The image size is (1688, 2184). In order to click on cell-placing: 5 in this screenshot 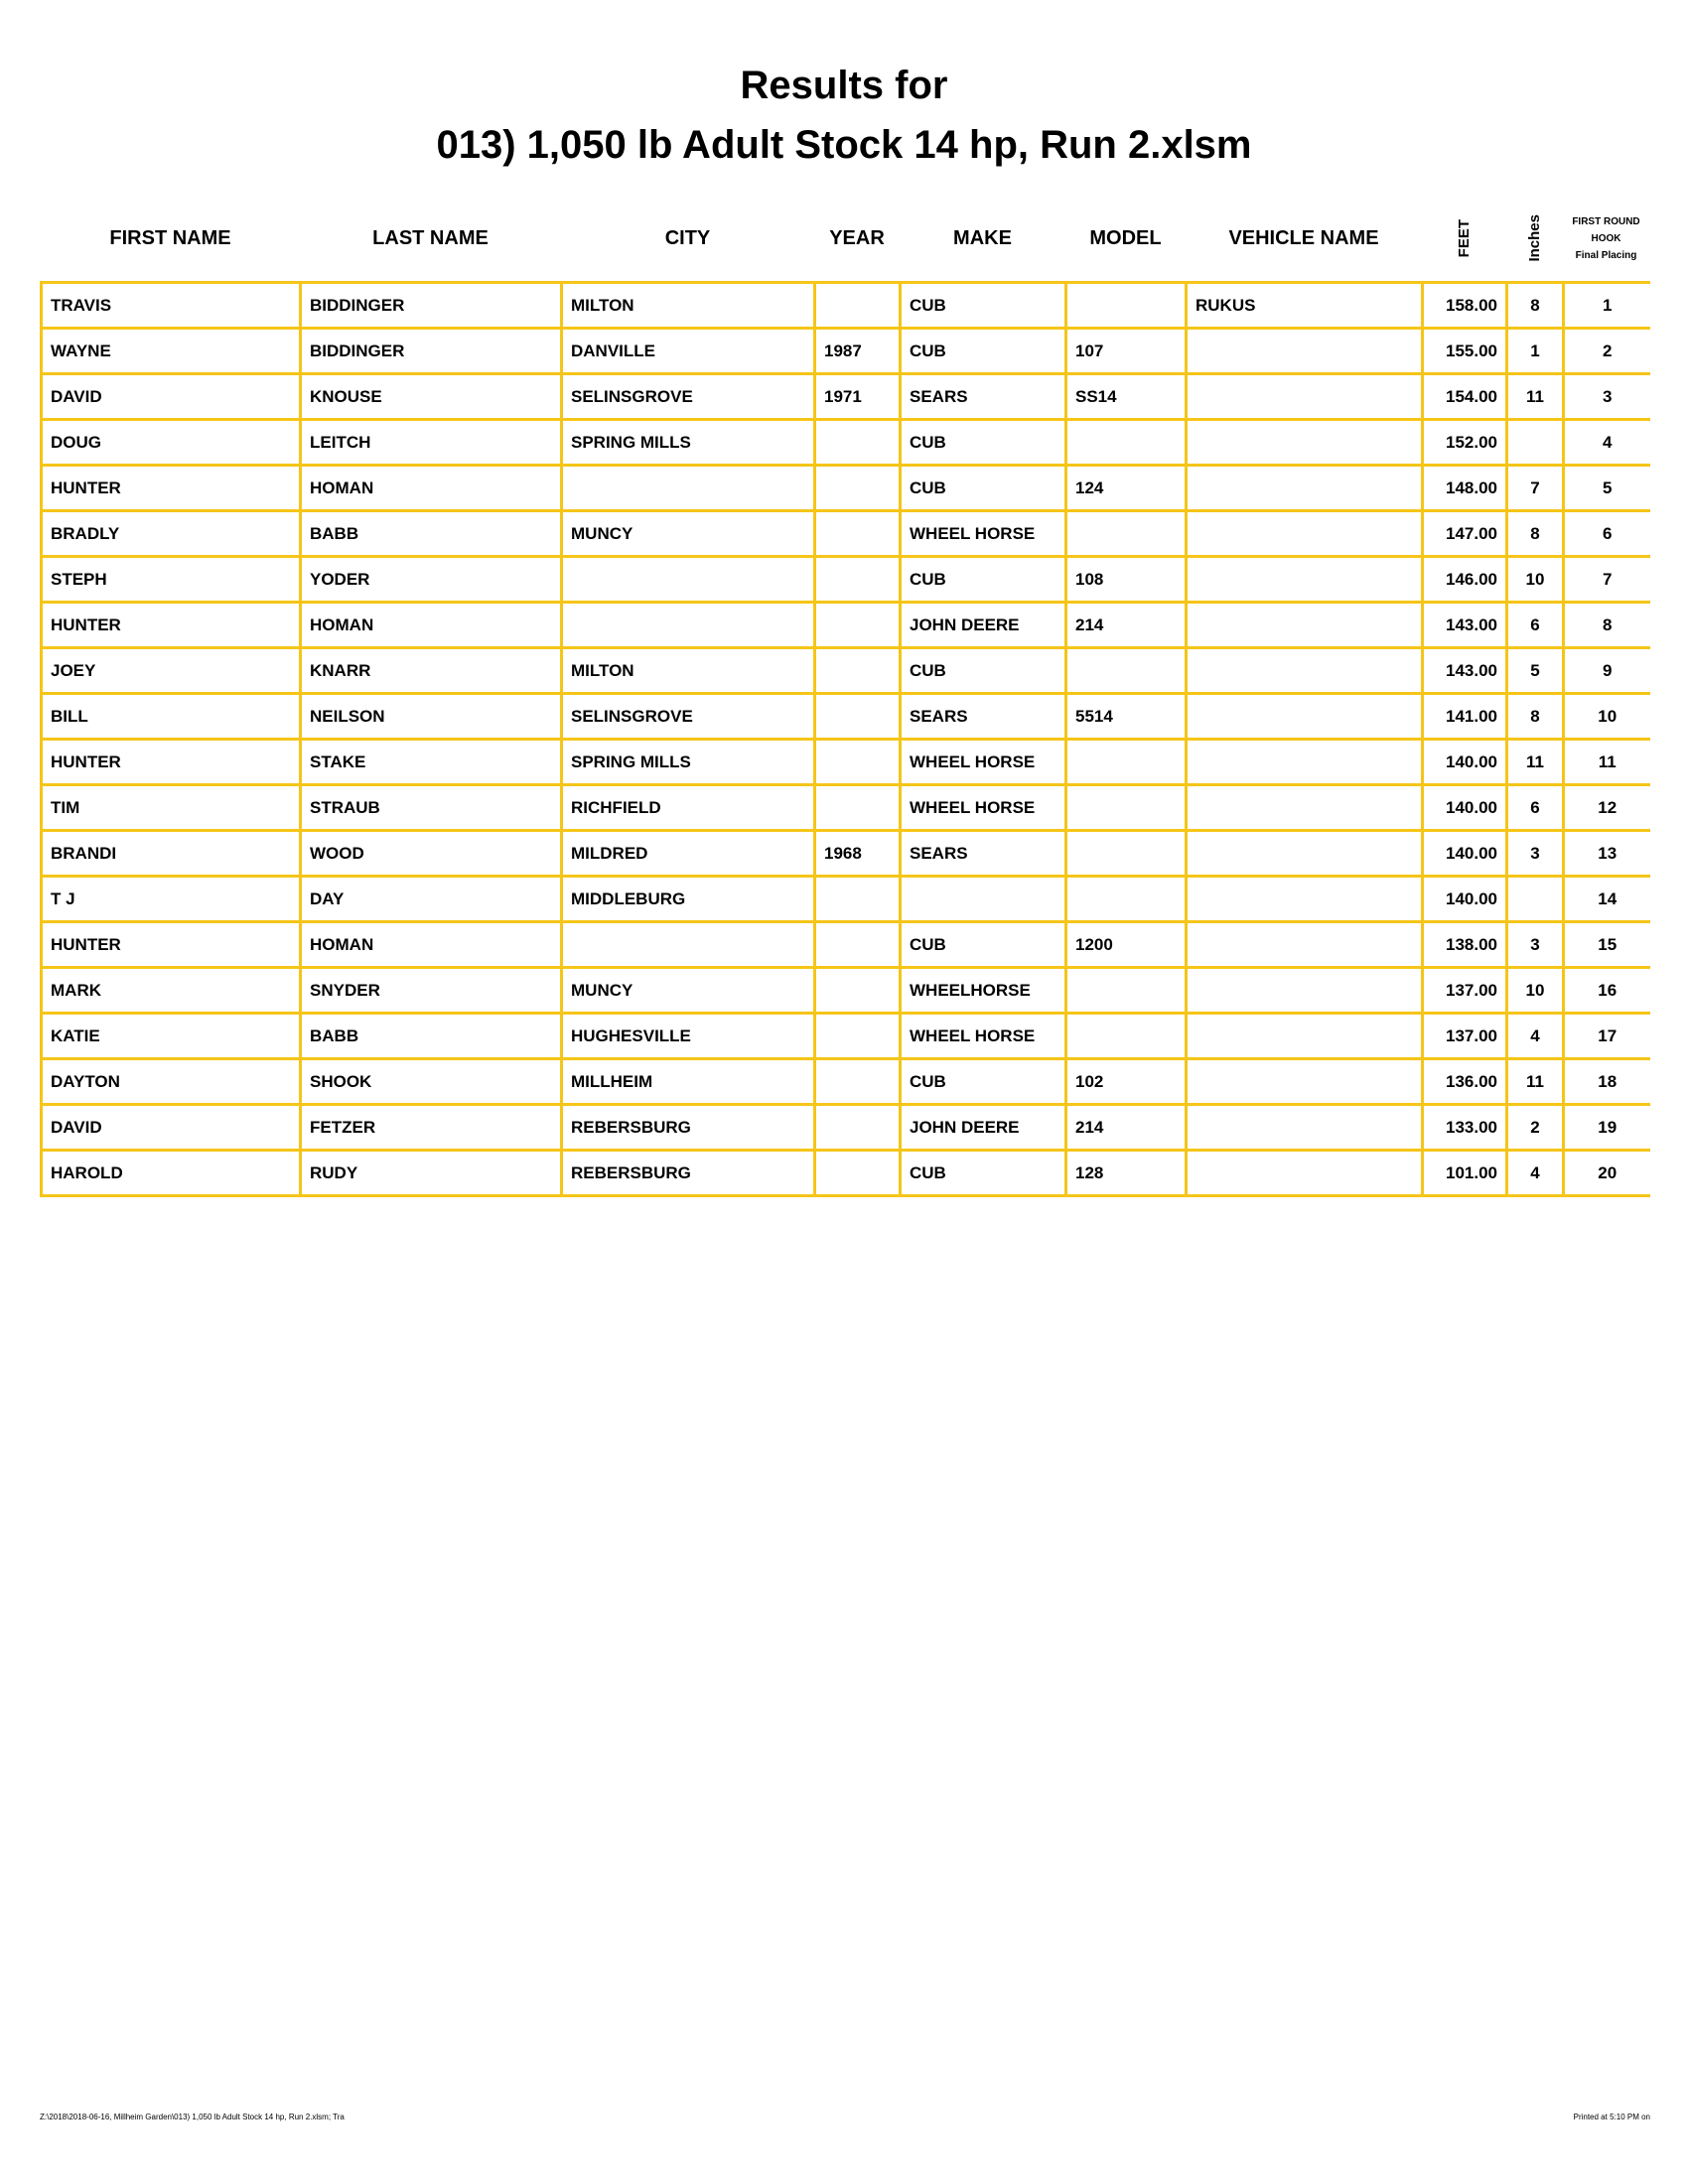, I will do `click(1606, 488)`.